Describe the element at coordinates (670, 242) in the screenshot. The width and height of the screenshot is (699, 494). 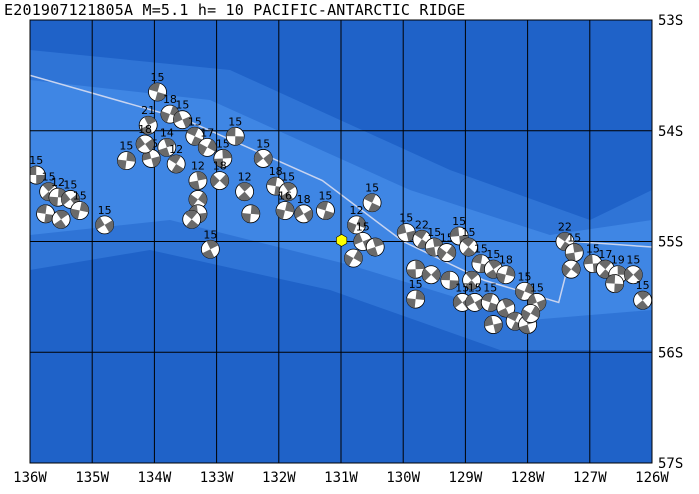
I see `latitude-tick-labels: 53S 54S 55S 56S 57S` at that location.